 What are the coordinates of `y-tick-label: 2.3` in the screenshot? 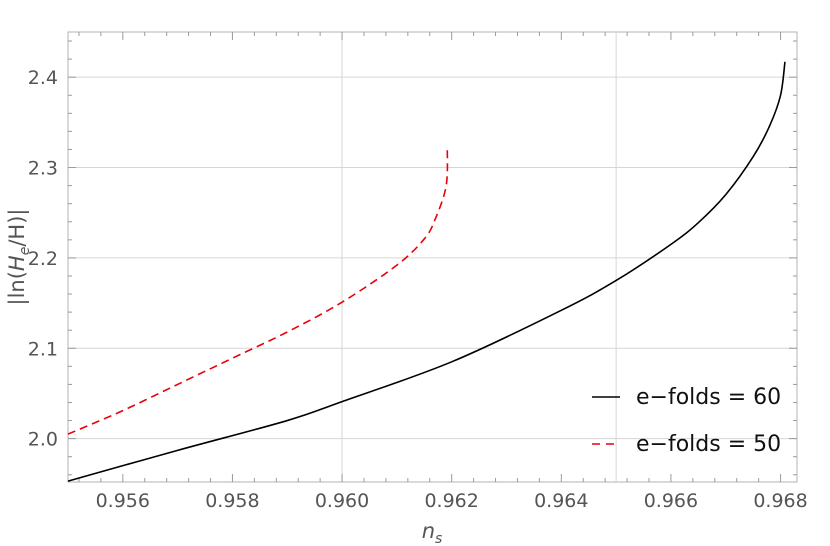 It's located at (43, 169).